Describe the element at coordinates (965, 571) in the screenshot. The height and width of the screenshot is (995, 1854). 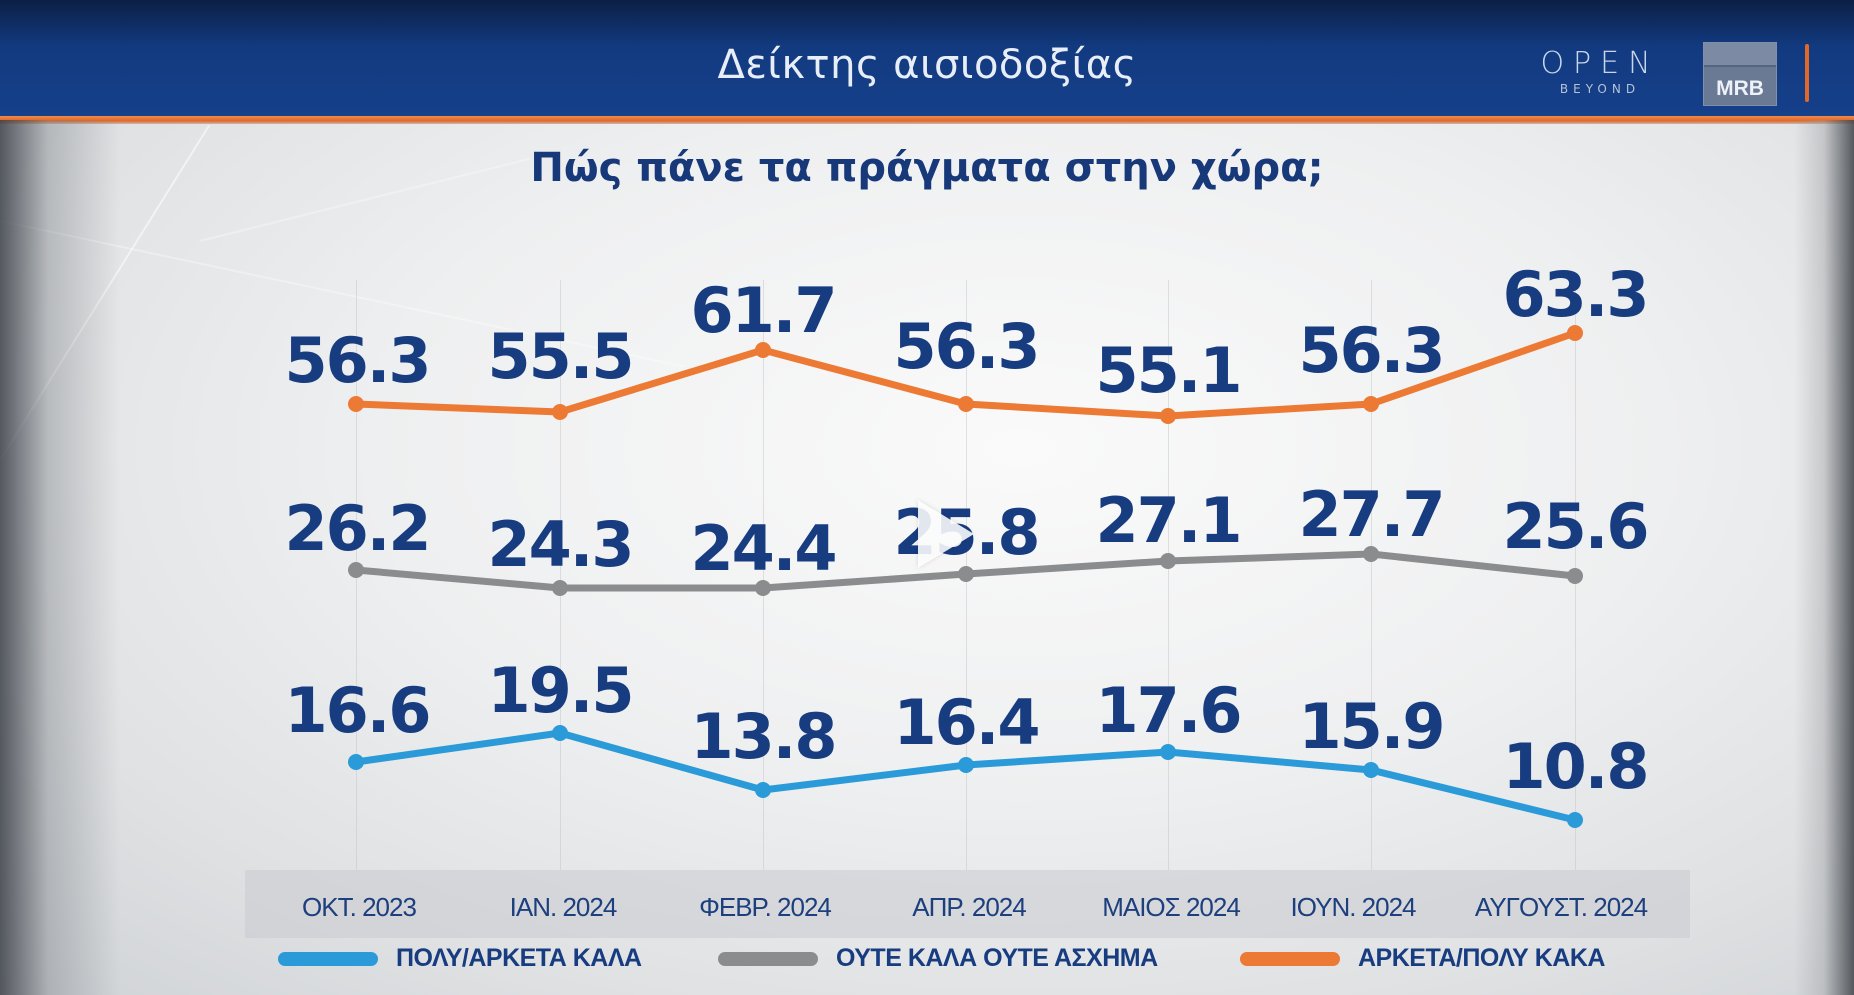
I see `series-markers-neutral` at that location.